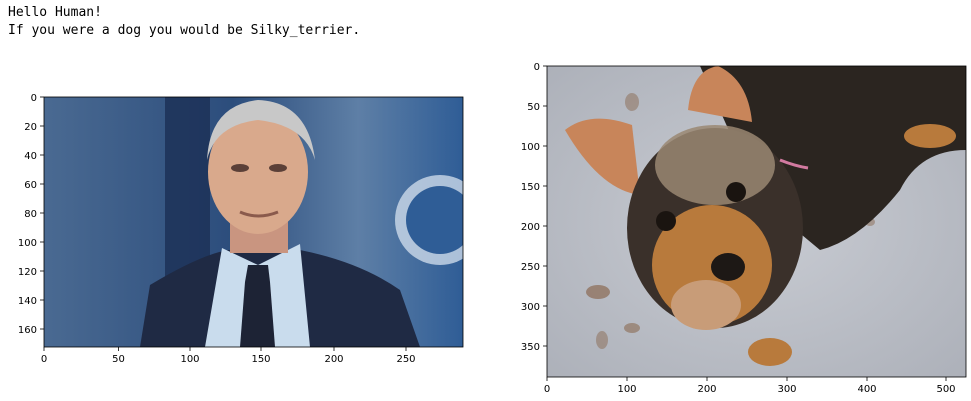 The height and width of the screenshot is (401, 971). I want to click on human-ytick-140: 140, so click(27, 301).